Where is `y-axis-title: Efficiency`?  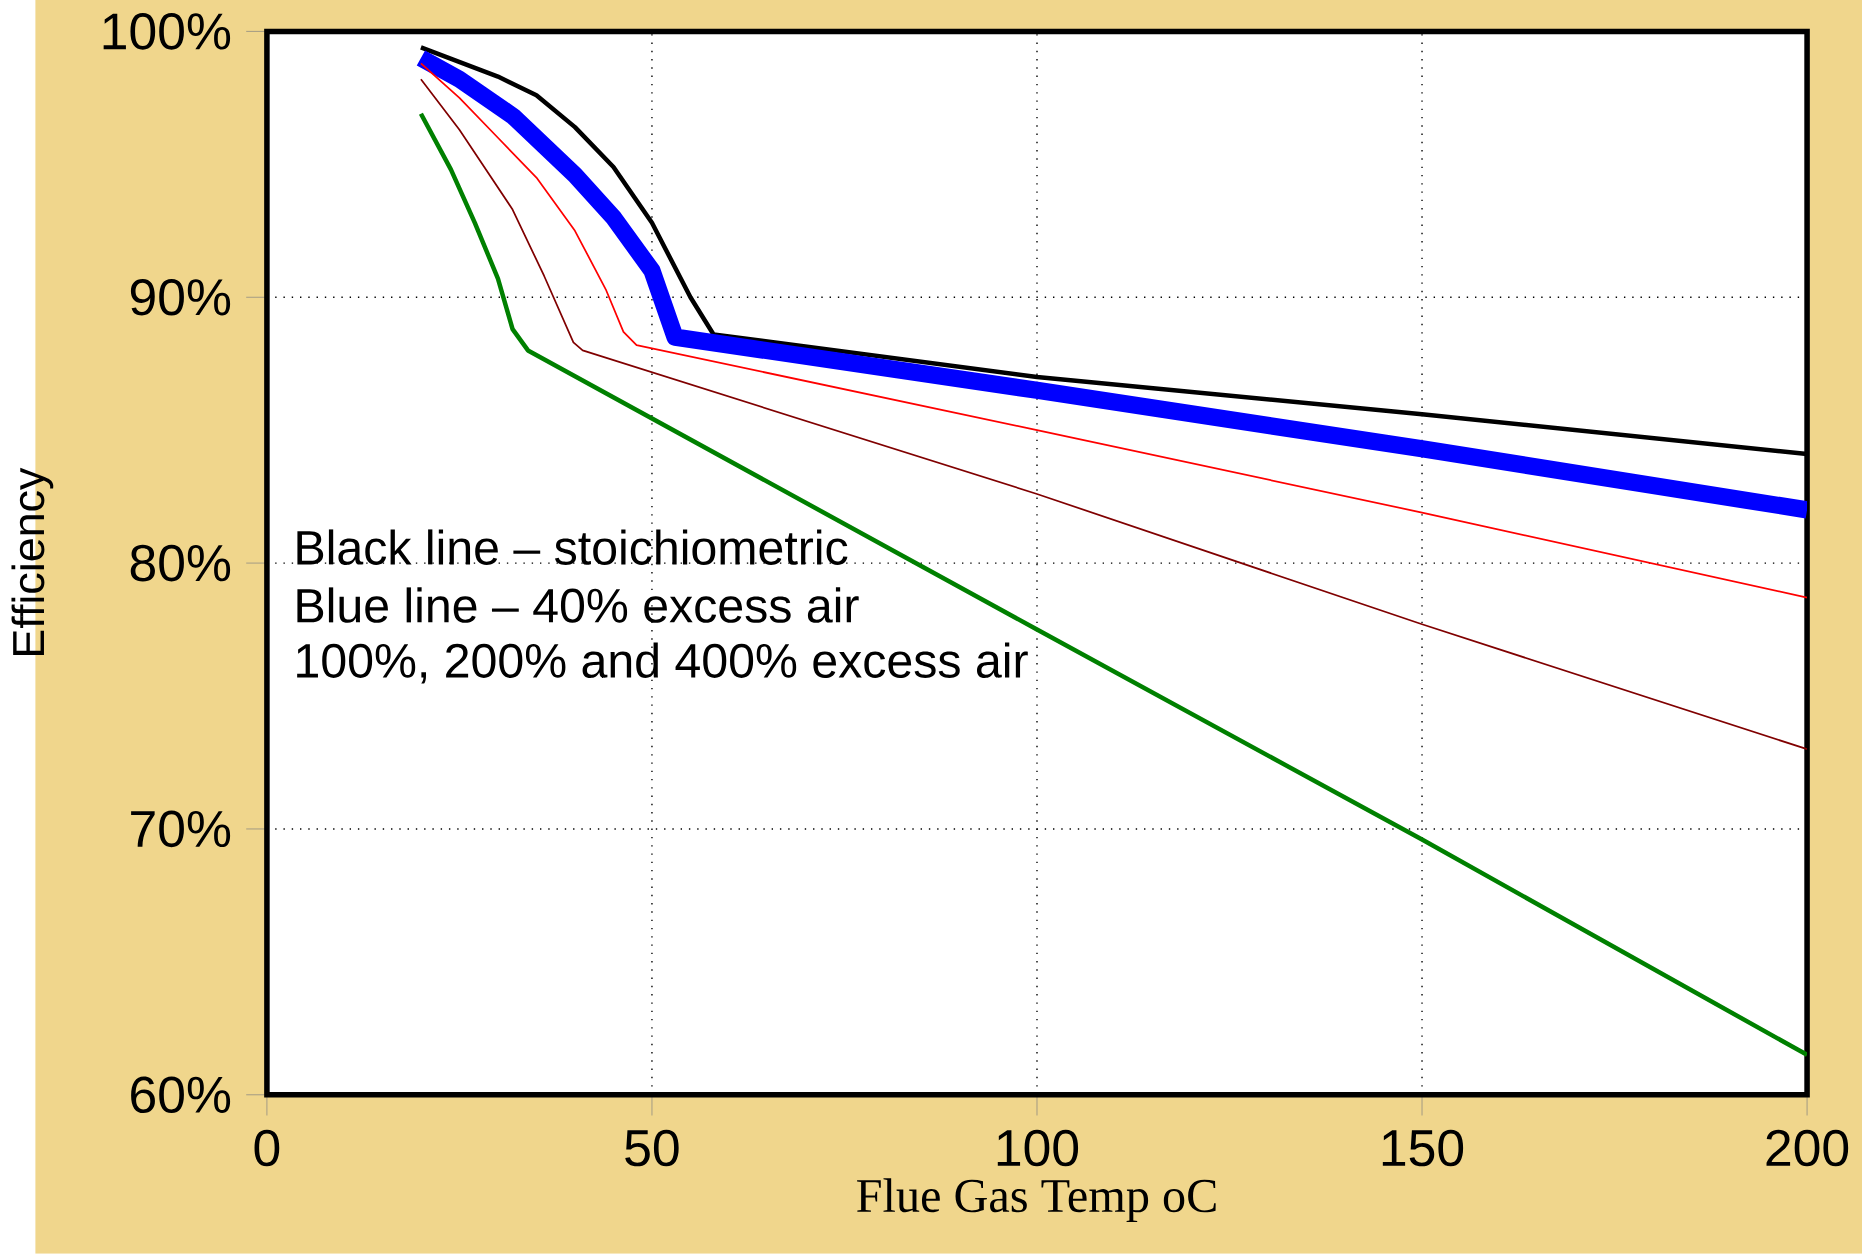
y-axis-title: Efficiency is located at coordinates (32, 561).